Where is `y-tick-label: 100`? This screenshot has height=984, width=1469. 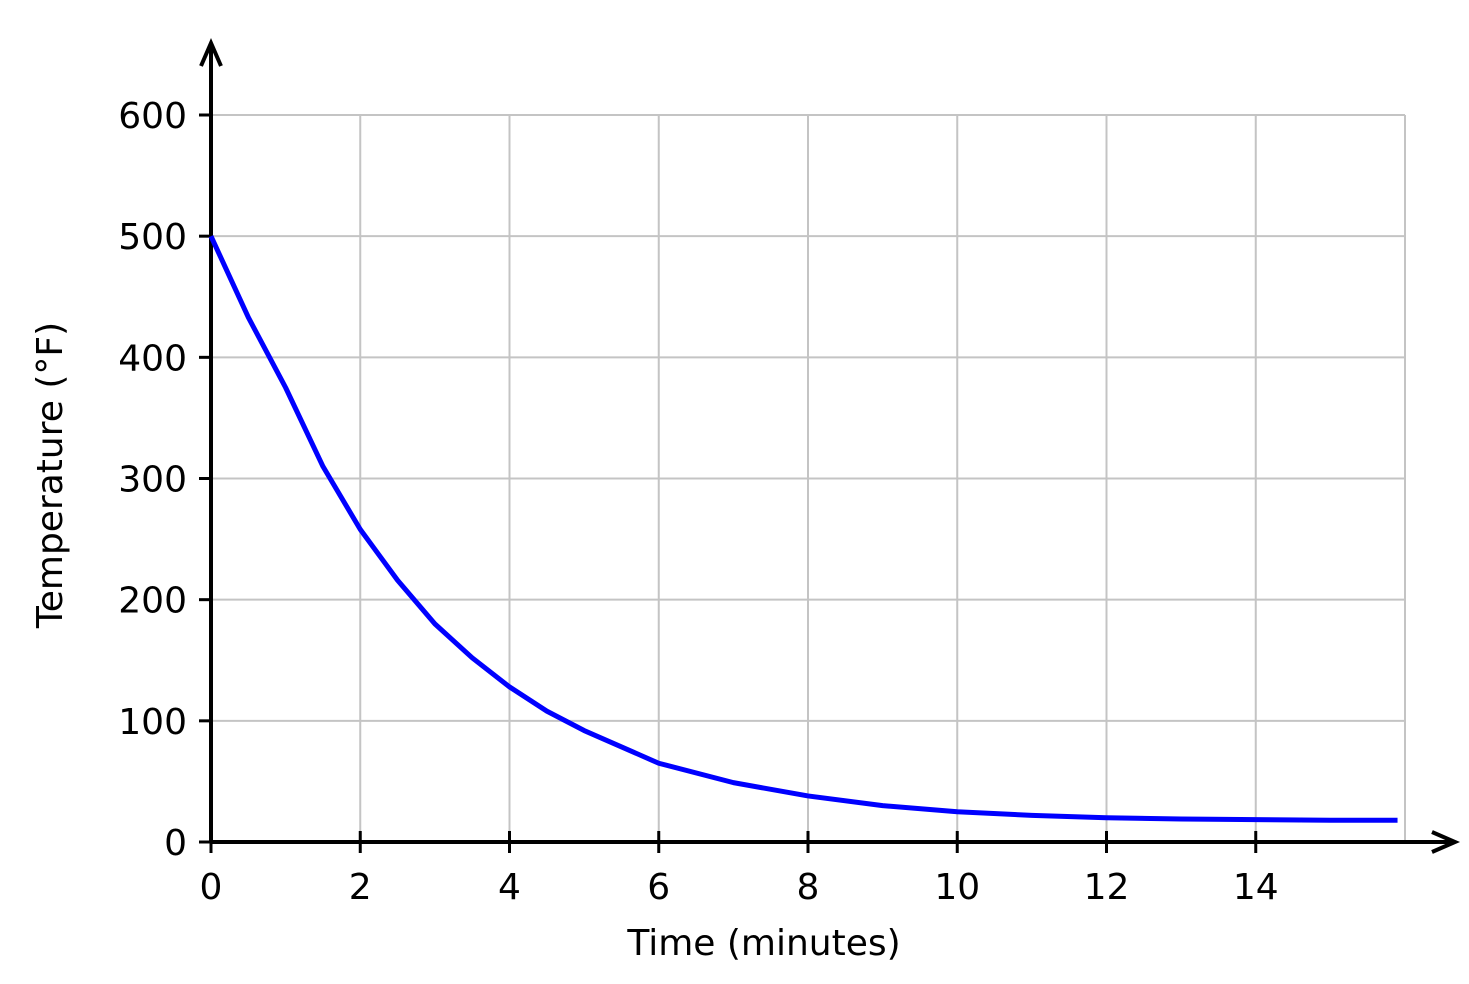
y-tick-label: 100 is located at coordinates (152, 722).